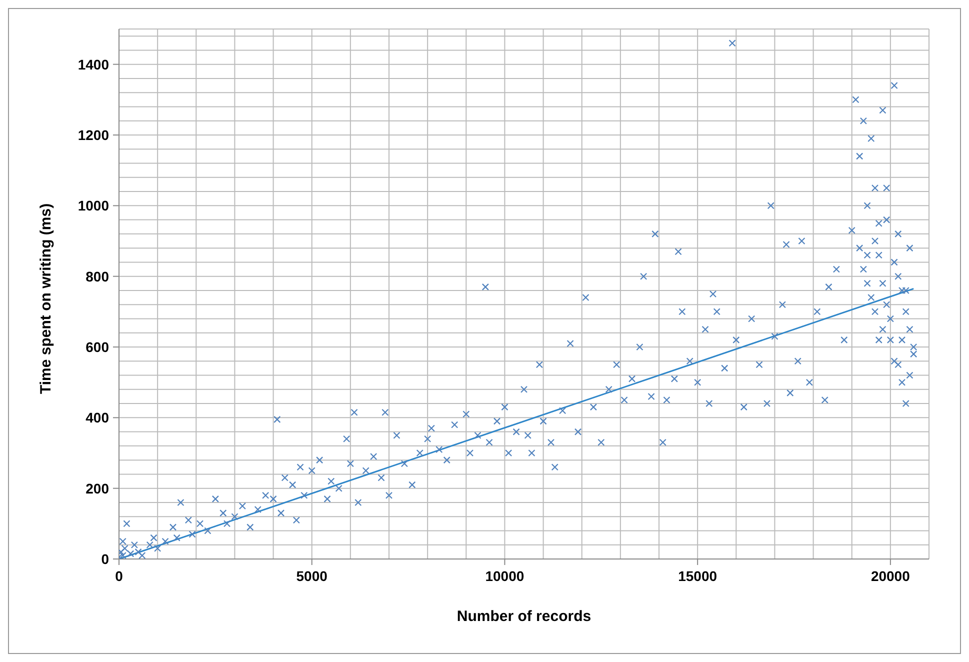 Image resolution: width=969 pixels, height=662 pixels. I want to click on y-tick-label: 400, so click(98, 418).